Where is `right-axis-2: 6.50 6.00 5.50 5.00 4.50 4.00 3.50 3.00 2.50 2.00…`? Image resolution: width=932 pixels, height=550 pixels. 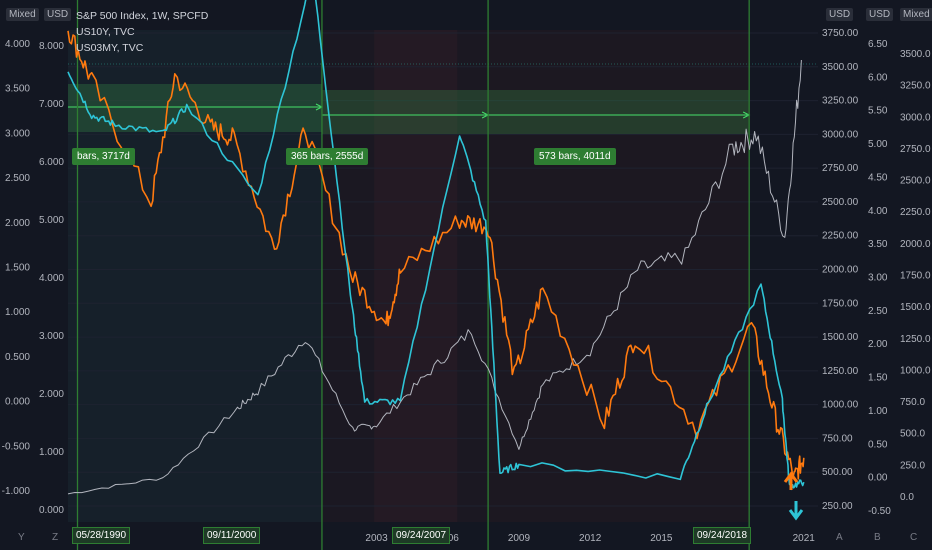 right-axis-2: 6.50 6.00 5.50 5.00 4.50 4.00 3.50 3.00 2.50 2.00… is located at coordinates (879, 278).